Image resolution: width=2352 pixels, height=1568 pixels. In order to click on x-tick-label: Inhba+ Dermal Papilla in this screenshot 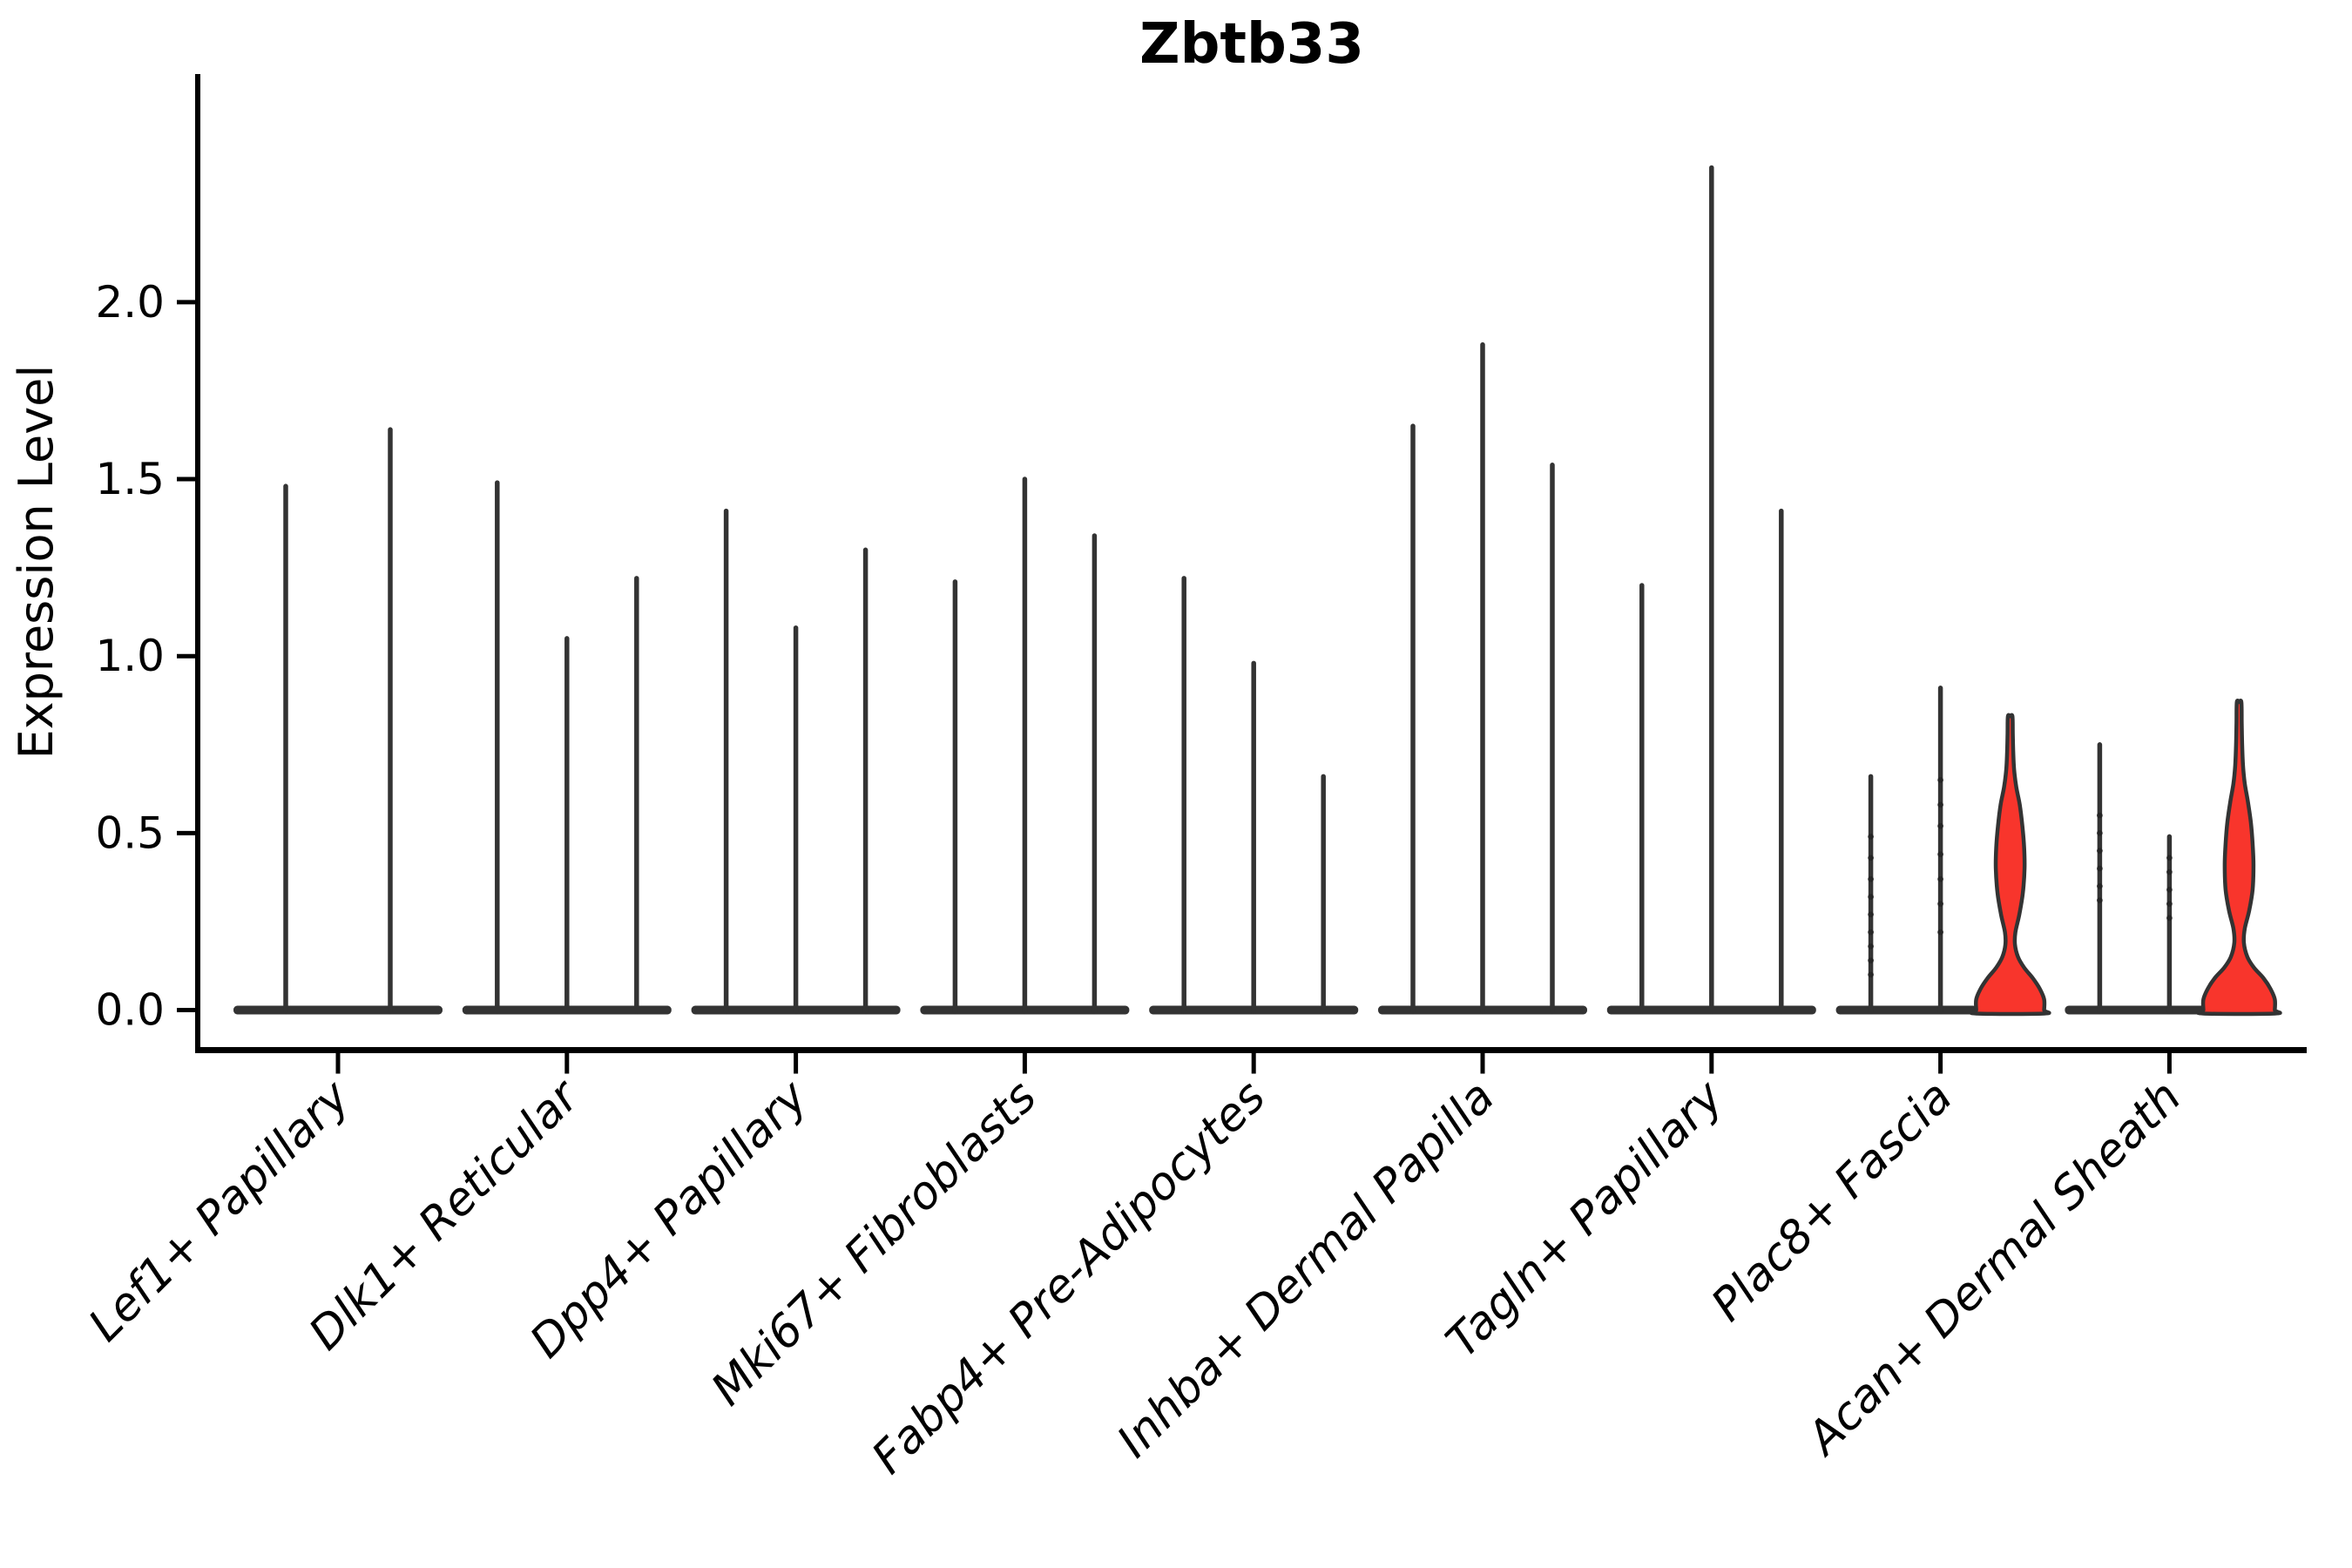, I will do `click(1305, 1270)`.